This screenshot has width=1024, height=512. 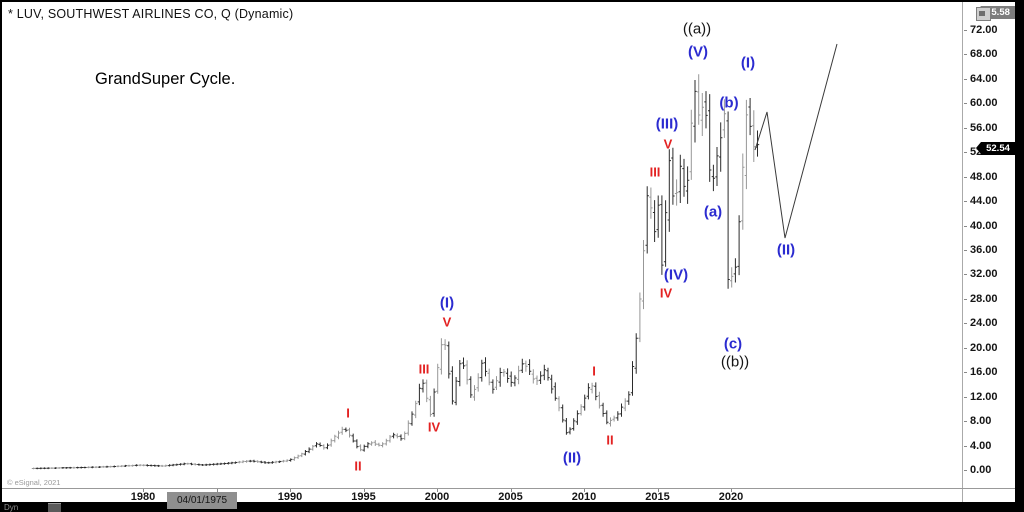 I want to click on y-axis-label: 32.00, so click(x=984, y=274).